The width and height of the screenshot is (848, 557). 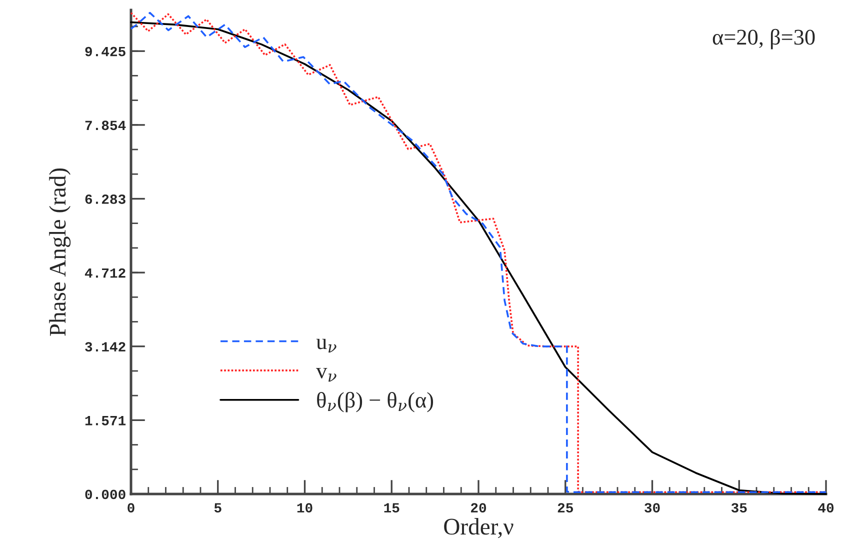 I want to click on x-tick-label: 10, so click(x=304, y=508).